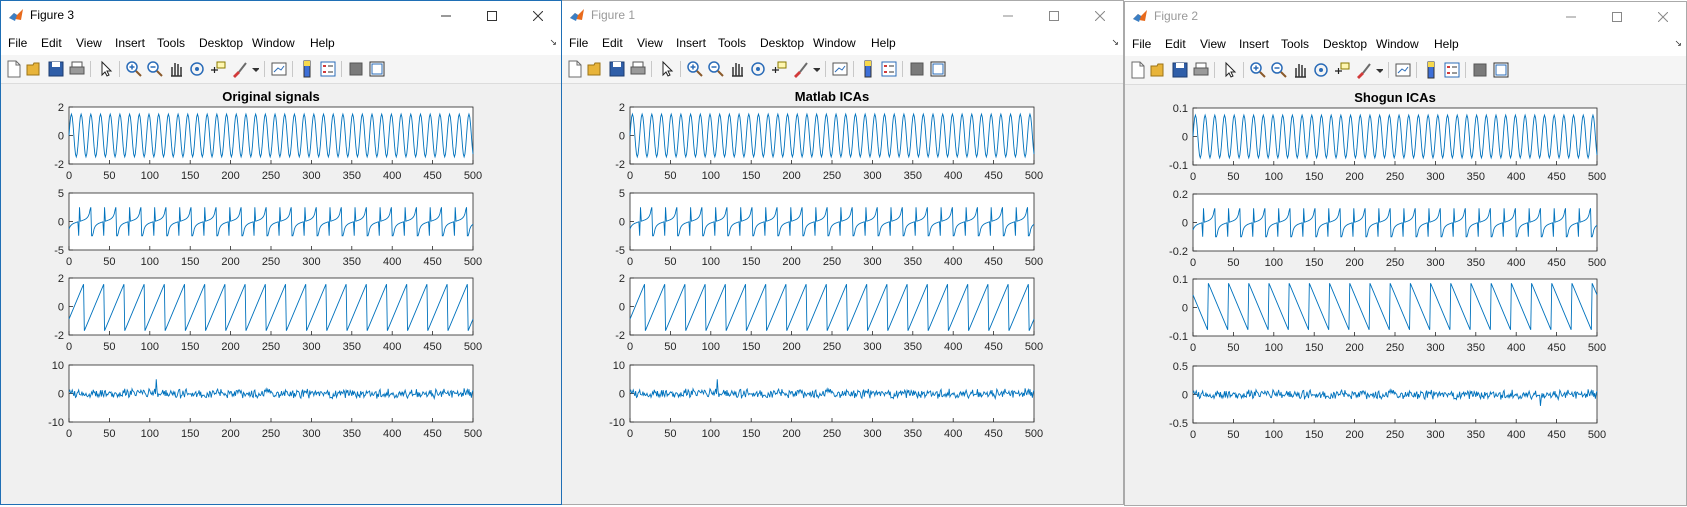 Image resolution: width=1687 pixels, height=507 pixels. Describe the element at coordinates (281, 16) in the screenshot. I see `title-bar: Figure 3` at that location.